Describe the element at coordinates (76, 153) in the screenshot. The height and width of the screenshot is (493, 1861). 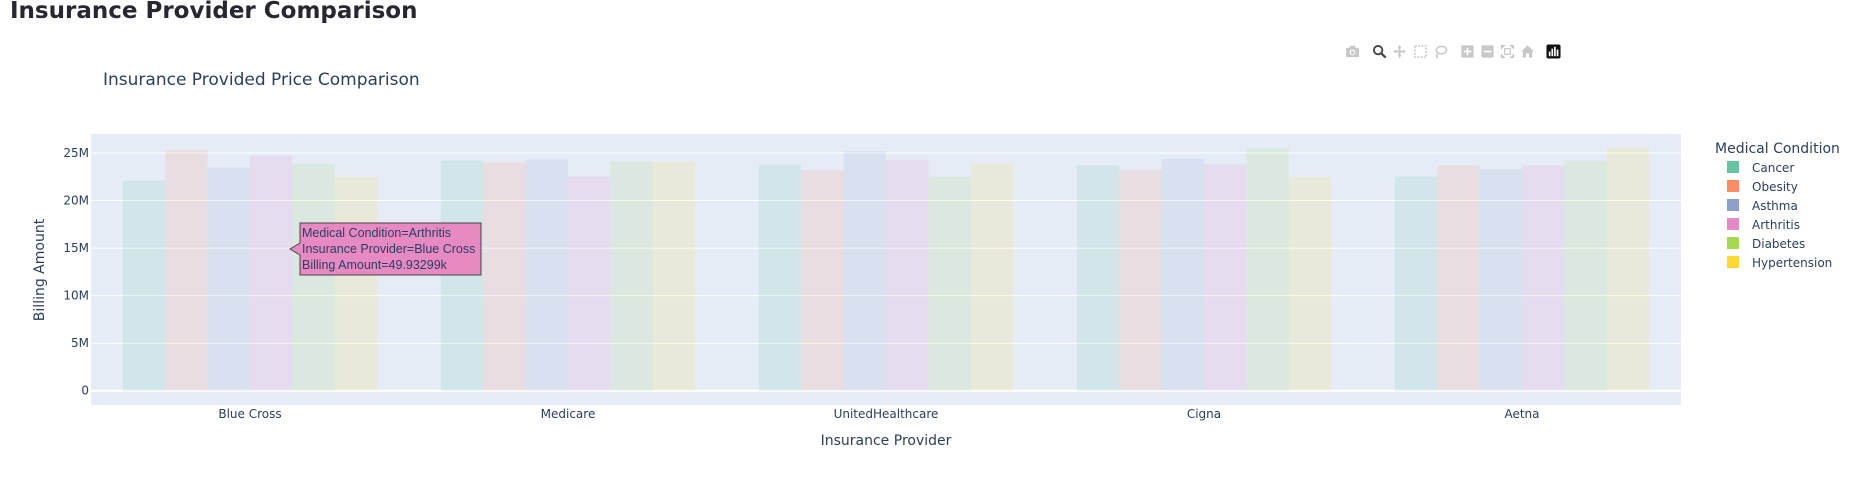
I see `y-tick-label: 25M` at that location.